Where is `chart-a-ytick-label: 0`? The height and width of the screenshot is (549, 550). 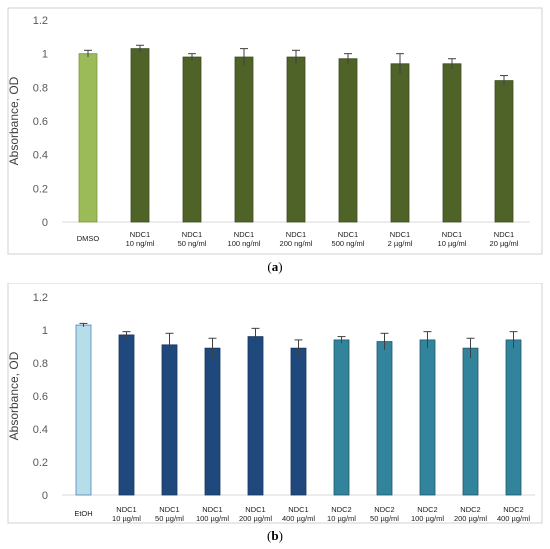 chart-a-ytick-label: 0 is located at coordinates (45, 223).